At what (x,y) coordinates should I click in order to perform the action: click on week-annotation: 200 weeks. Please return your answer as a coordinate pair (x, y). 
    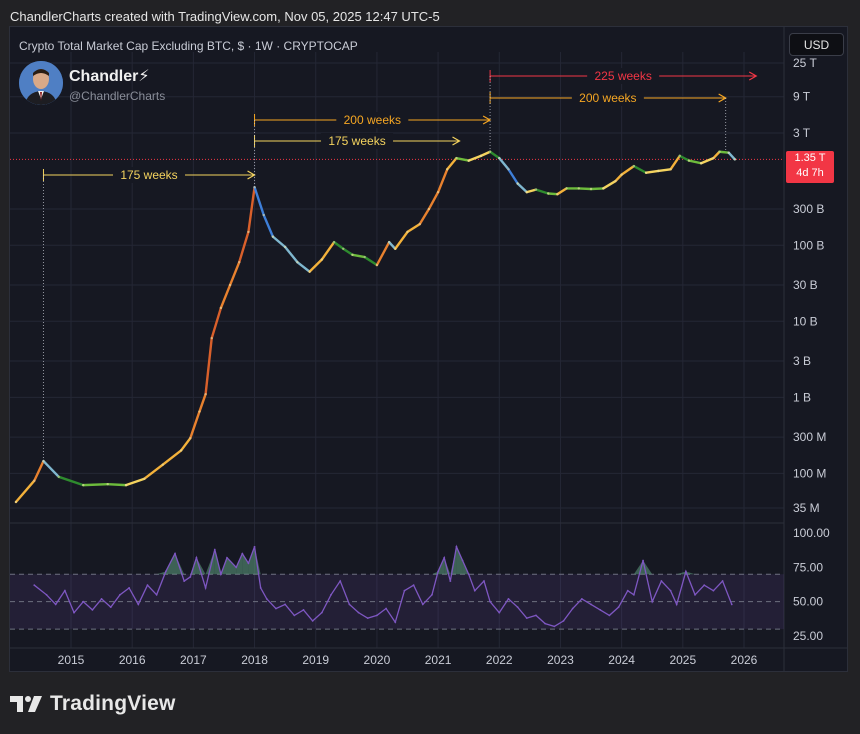
    Looking at the image, I should click on (373, 120).